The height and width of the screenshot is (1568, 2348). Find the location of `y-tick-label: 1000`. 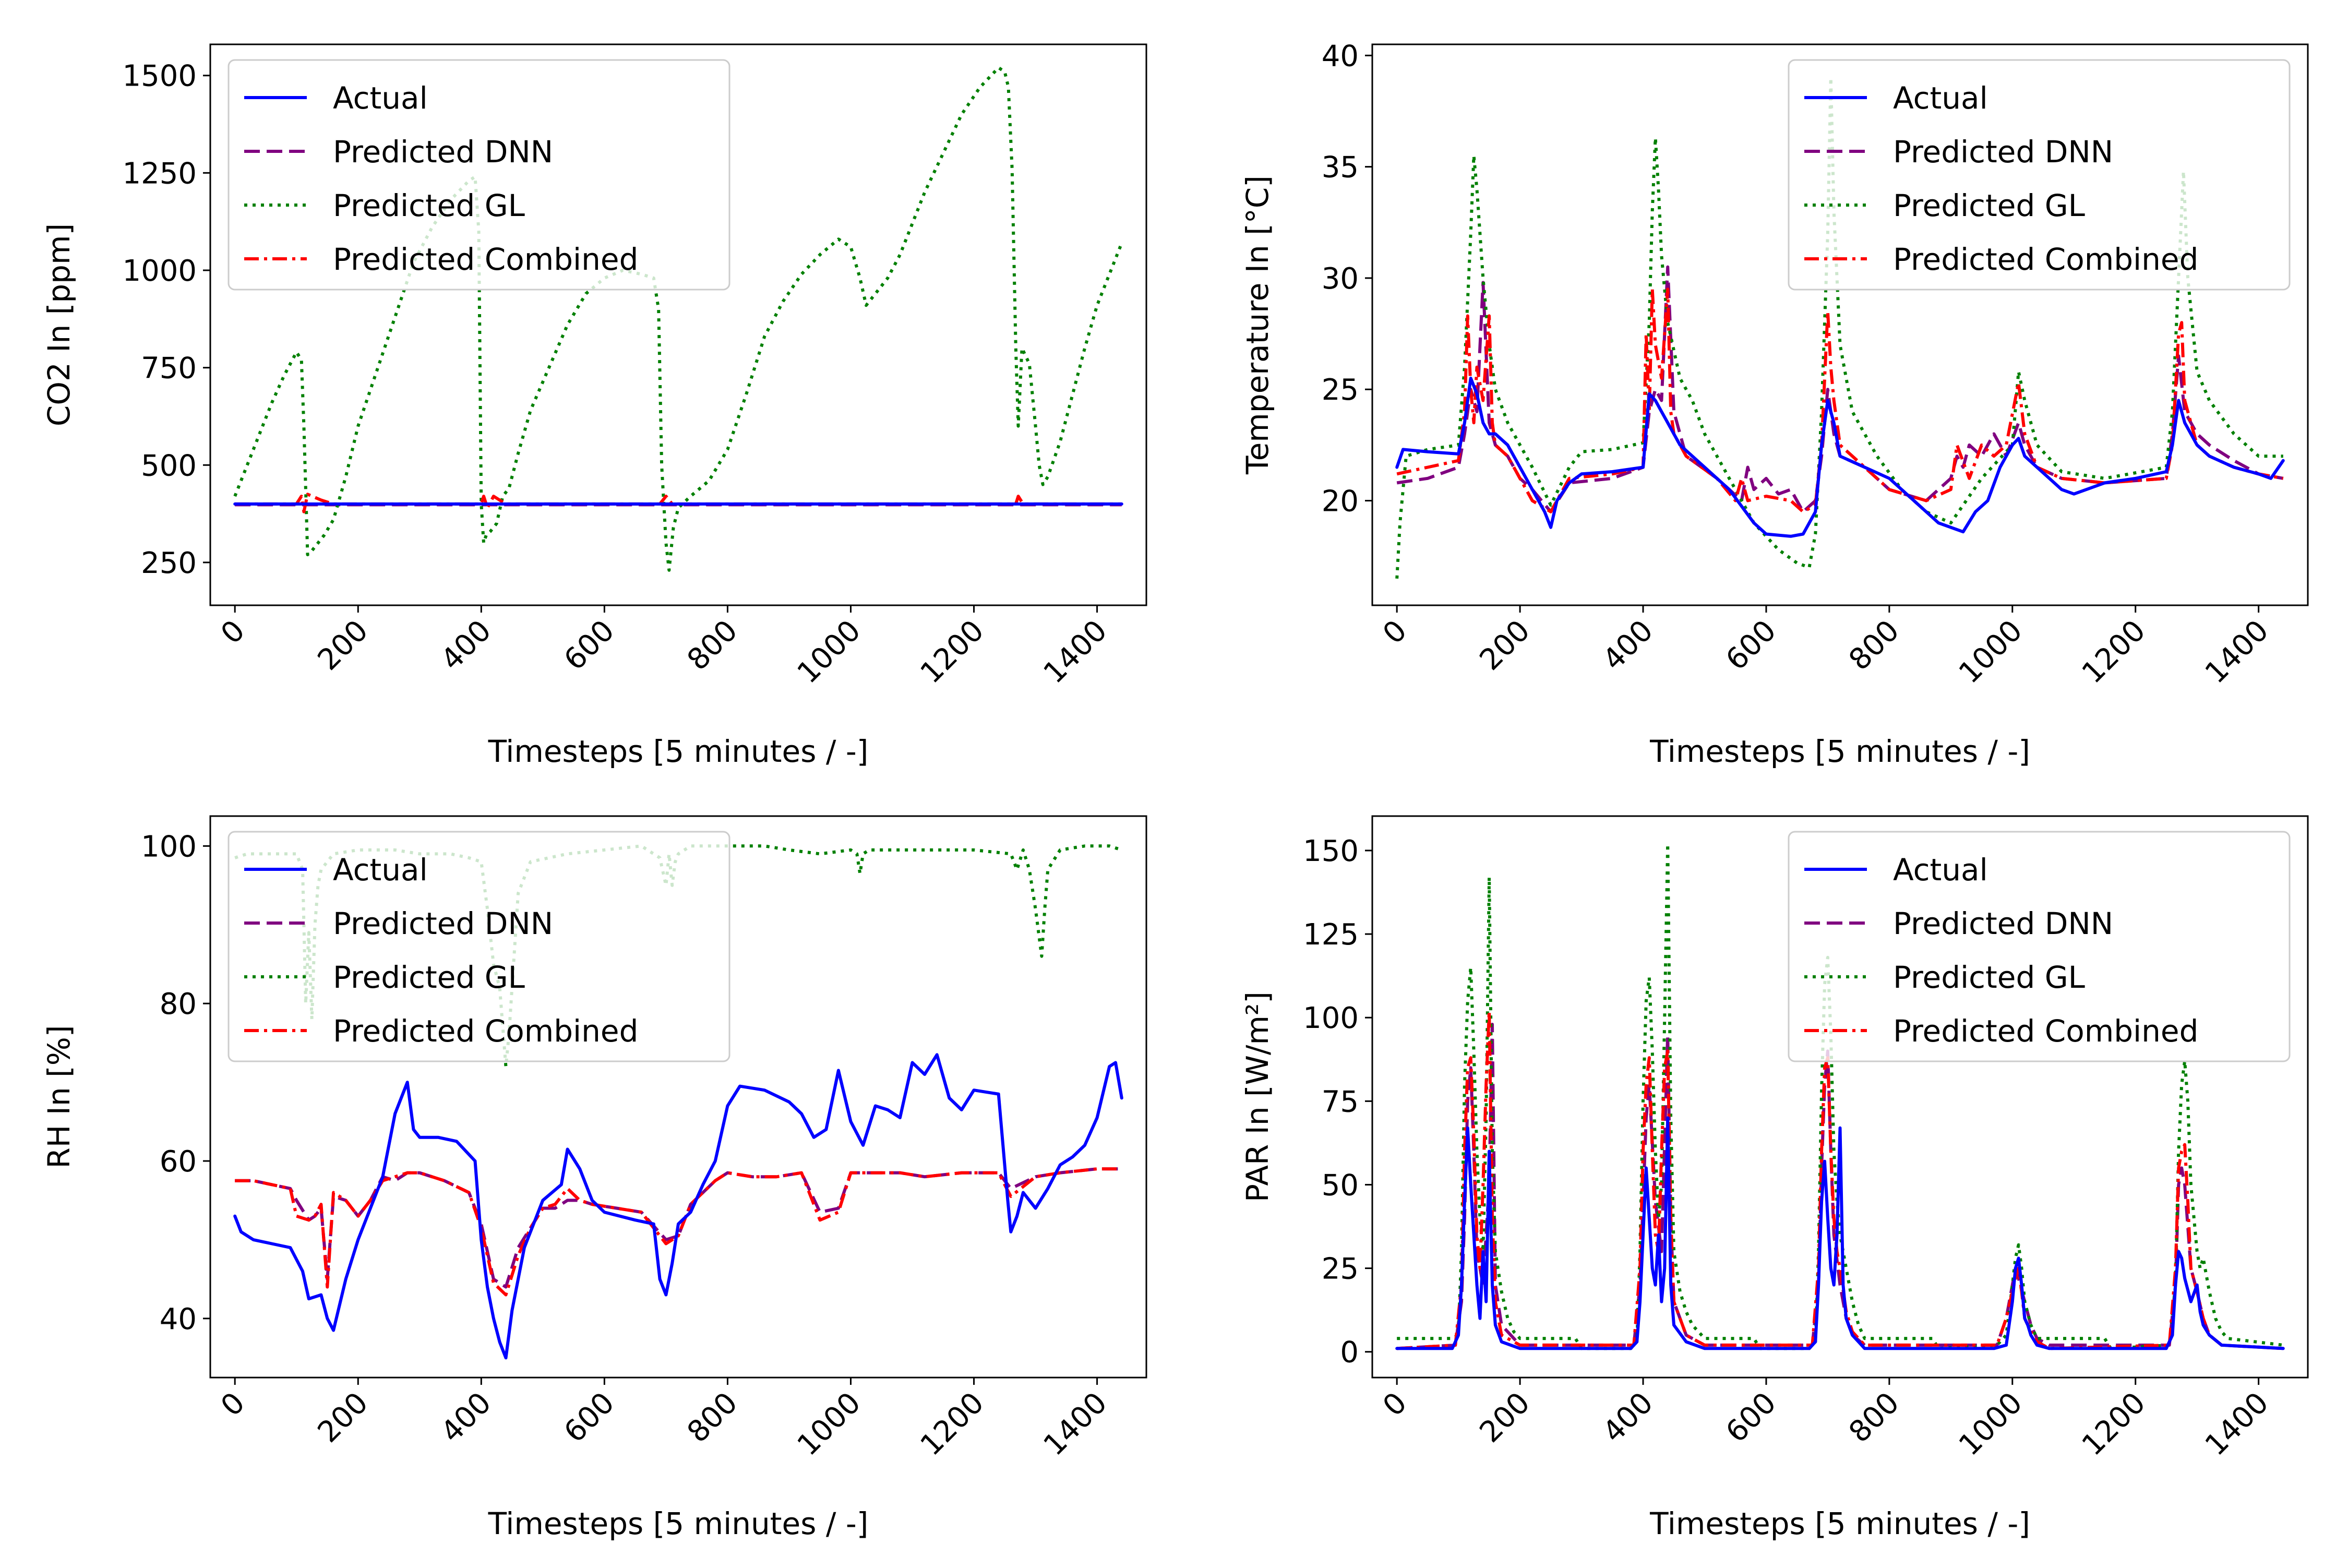

y-tick-label: 1000 is located at coordinates (159, 271).